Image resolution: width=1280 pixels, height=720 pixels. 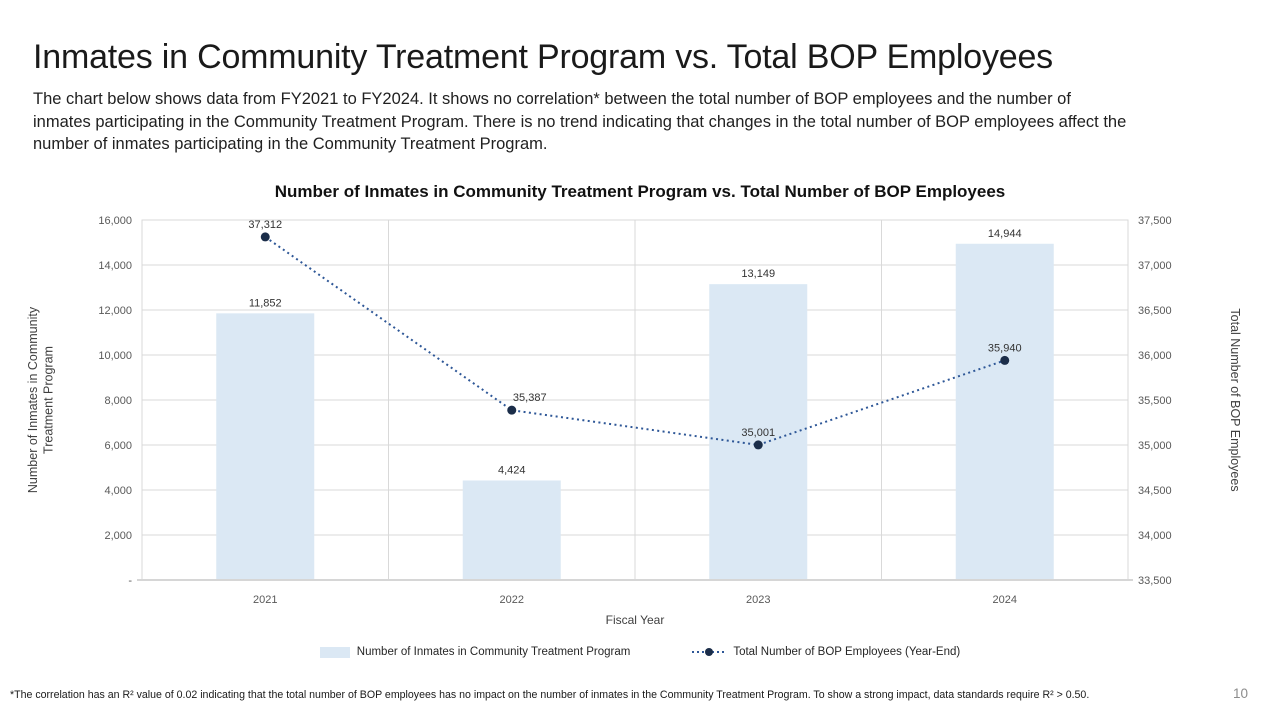 I want to click on bar-2021, so click(x=265, y=446).